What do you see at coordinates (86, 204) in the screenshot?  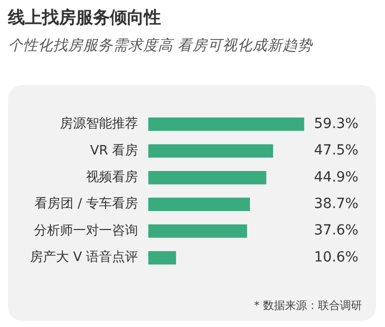 I see `y-tick-label: 看房团 / 专车看房` at bounding box center [86, 204].